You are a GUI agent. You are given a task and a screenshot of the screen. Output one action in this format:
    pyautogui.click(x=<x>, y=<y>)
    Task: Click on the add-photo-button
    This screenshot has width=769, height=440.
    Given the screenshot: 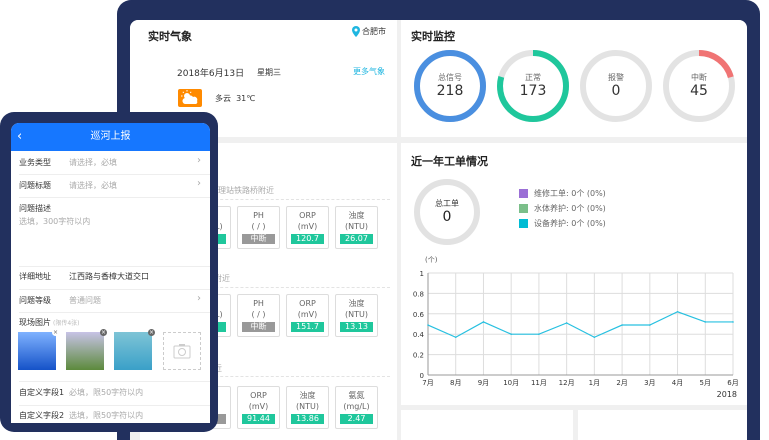 What is the action you would take?
    pyautogui.click(x=182, y=351)
    